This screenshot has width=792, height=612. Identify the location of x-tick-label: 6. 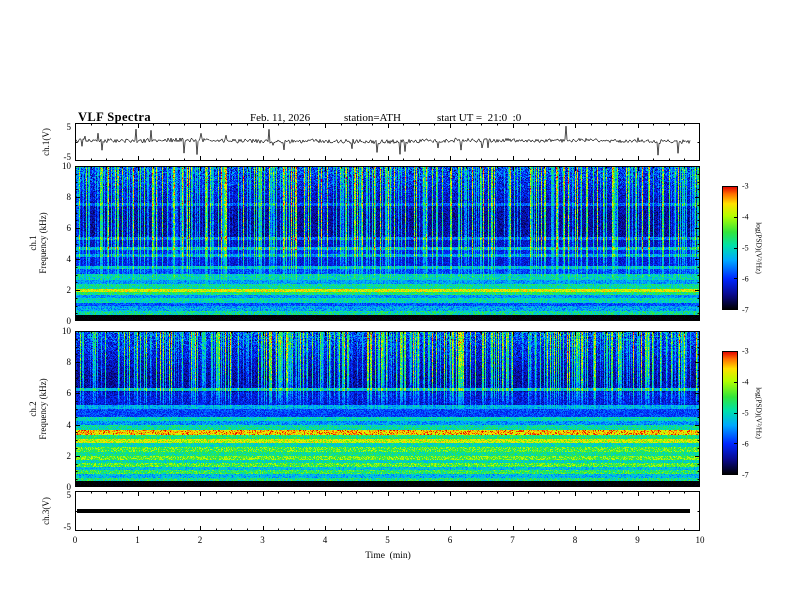
(450, 540).